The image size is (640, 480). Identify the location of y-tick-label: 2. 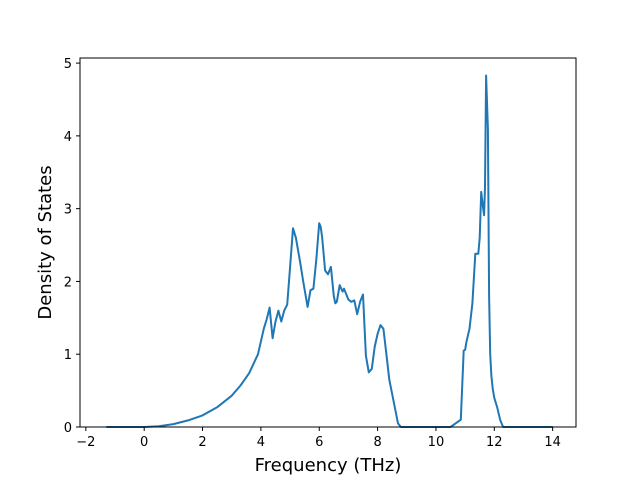
(68, 282).